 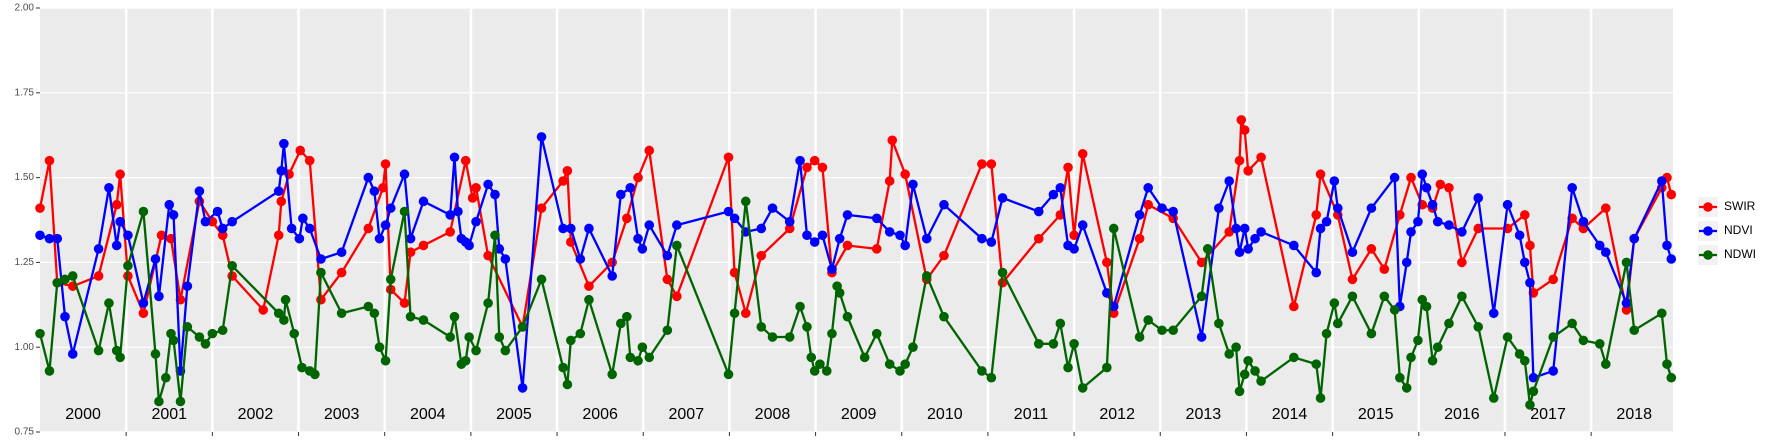 What do you see at coordinates (600, 414) in the screenshot?
I see `year-label: 2006` at bounding box center [600, 414].